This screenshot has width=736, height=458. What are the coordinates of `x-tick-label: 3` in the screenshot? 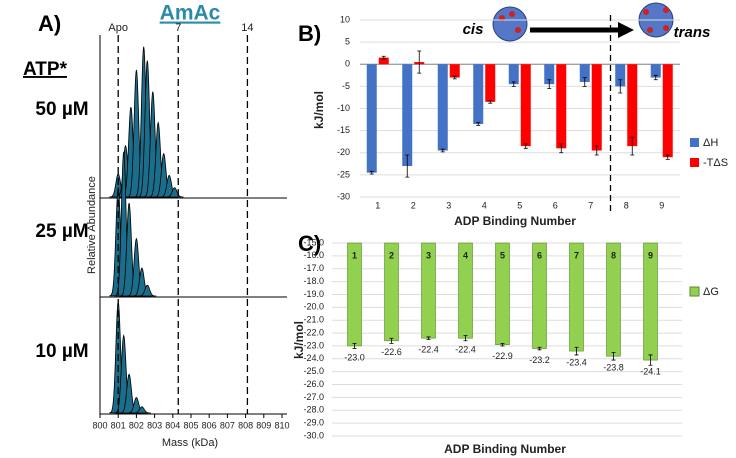 It's located at (448, 205).